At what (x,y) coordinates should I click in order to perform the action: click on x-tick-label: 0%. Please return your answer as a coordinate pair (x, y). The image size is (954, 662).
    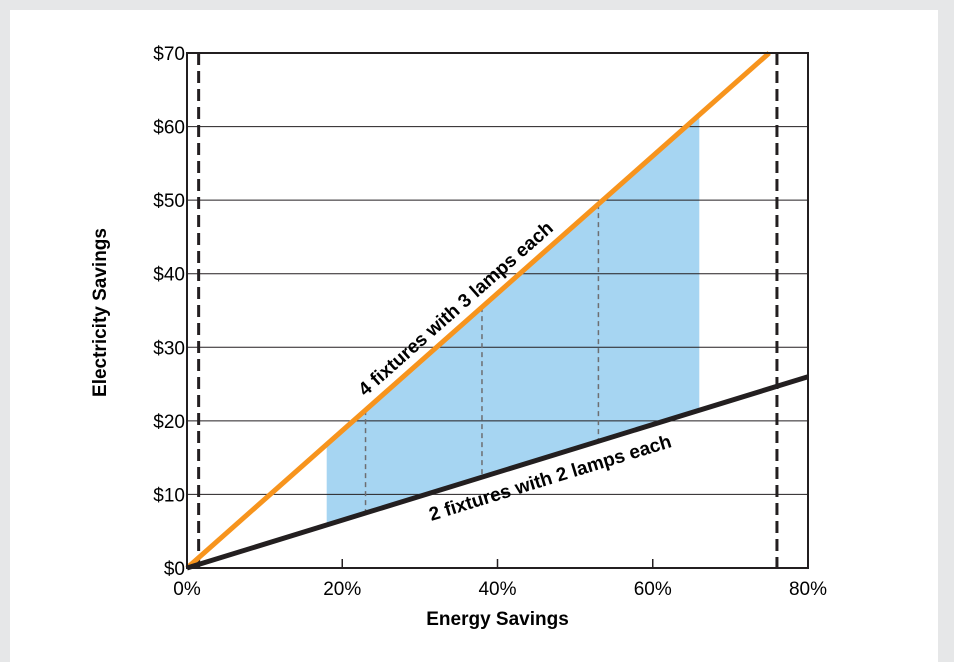
    Looking at the image, I should click on (187, 589).